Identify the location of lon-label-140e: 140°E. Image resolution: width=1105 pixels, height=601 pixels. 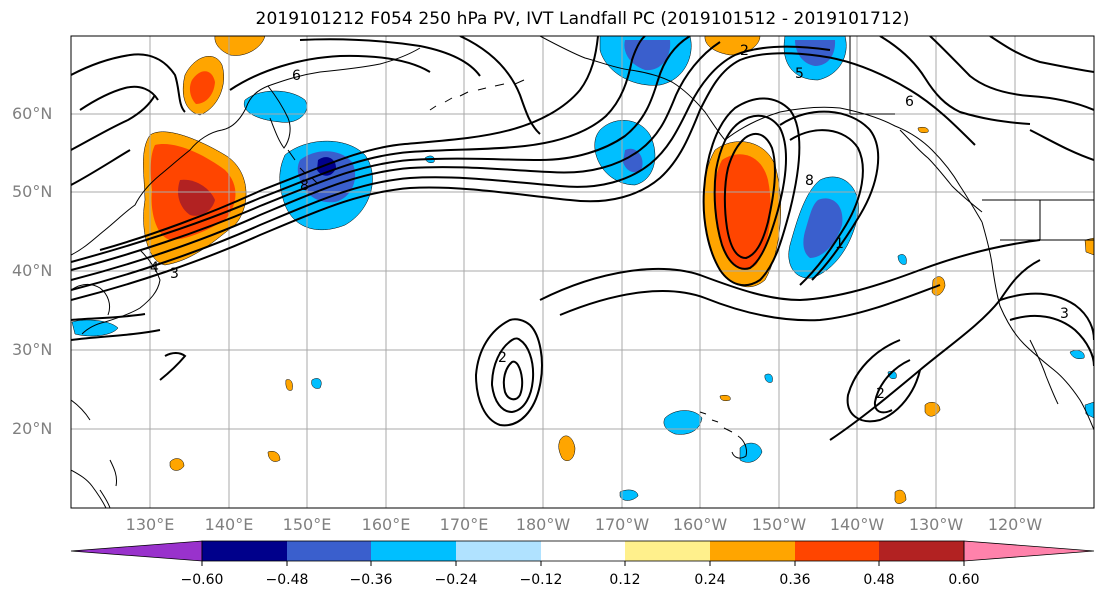
(229, 524).